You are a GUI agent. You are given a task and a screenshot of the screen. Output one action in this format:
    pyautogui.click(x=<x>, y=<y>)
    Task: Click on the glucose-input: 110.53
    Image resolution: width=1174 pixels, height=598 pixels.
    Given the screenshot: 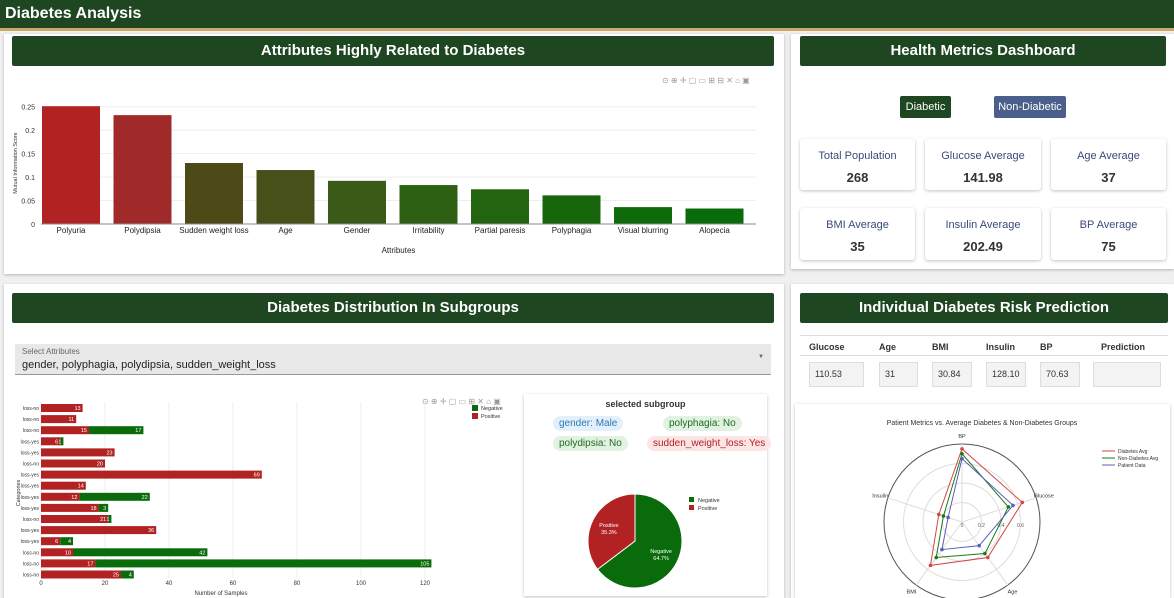 What is the action you would take?
    pyautogui.click(x=836, y=374)
    